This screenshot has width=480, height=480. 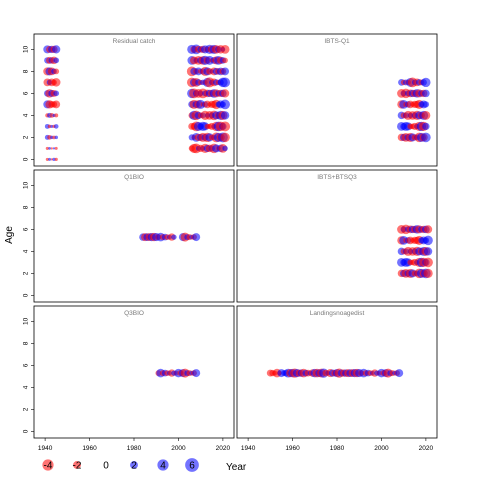 I want to click on panel-title: Landingsnoagedist, so click(x=337, y=313).